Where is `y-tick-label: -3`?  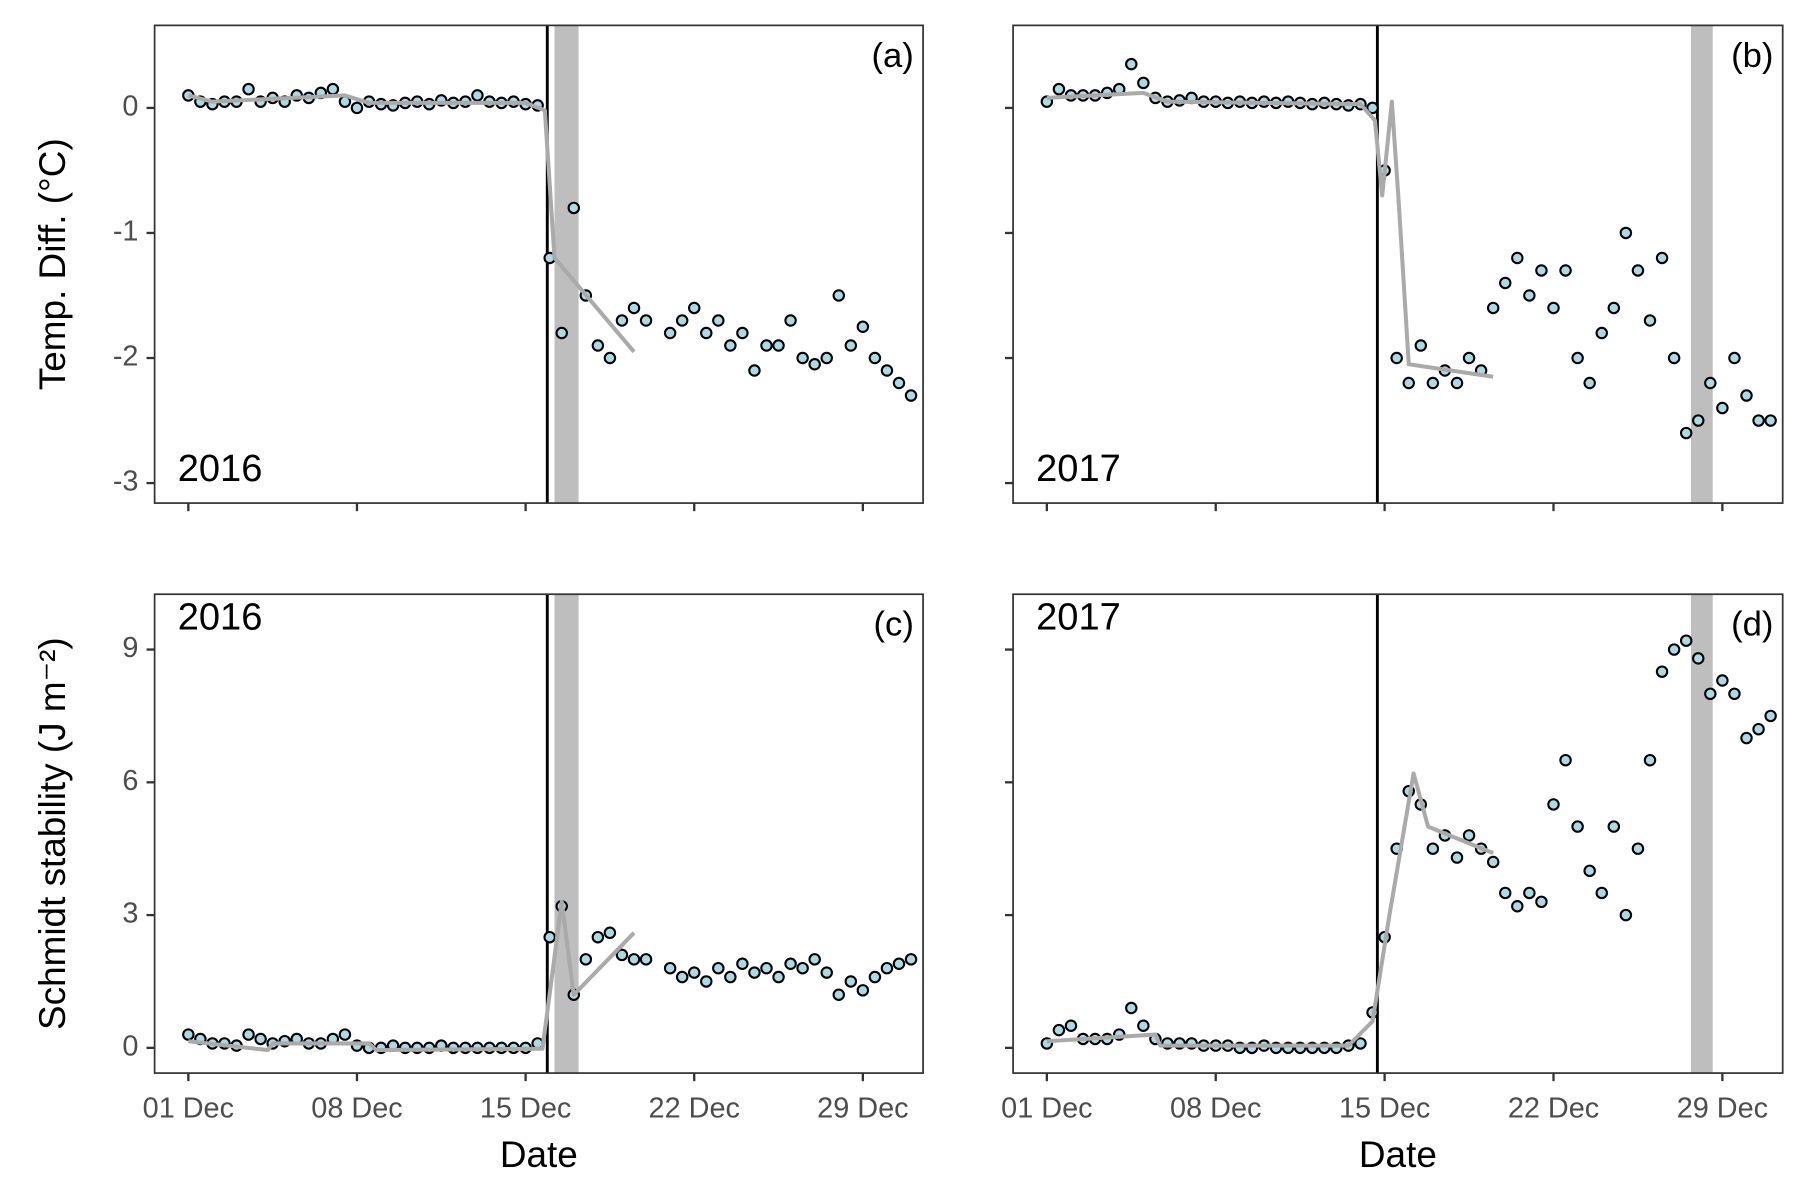
y-tick-label: -3 is located at coordinates (126, 482).